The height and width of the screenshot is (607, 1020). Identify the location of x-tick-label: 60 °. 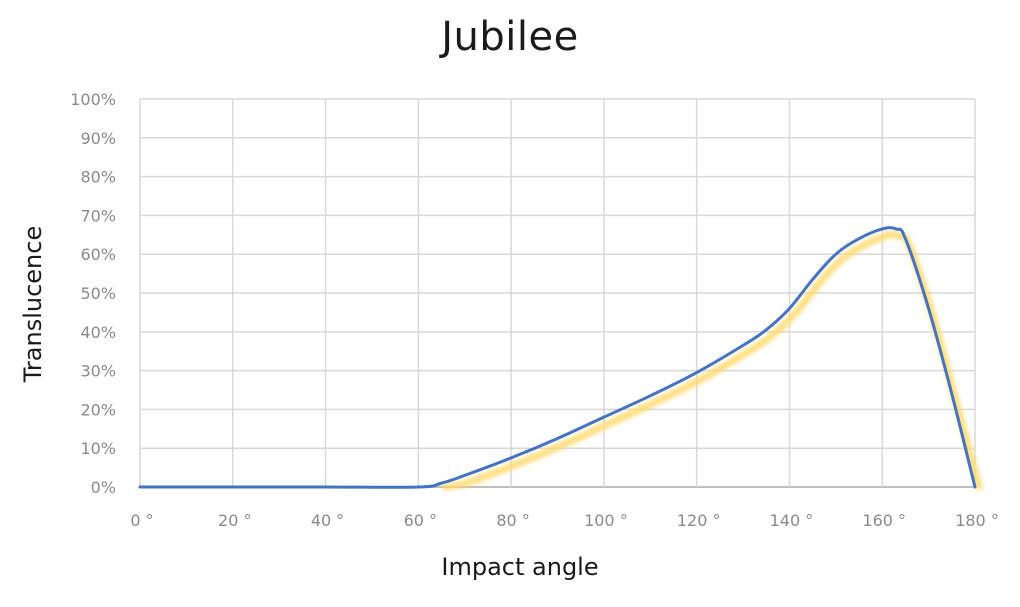
(420, 520).